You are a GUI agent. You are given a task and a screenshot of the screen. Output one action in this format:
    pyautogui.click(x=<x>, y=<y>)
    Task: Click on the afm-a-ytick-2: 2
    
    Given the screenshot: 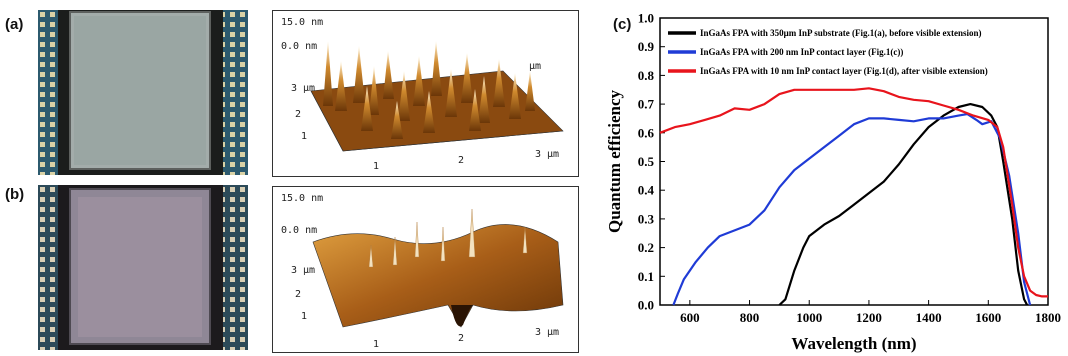 What is the action you would take?
    pyautogui.click(x=298, y=114)
    